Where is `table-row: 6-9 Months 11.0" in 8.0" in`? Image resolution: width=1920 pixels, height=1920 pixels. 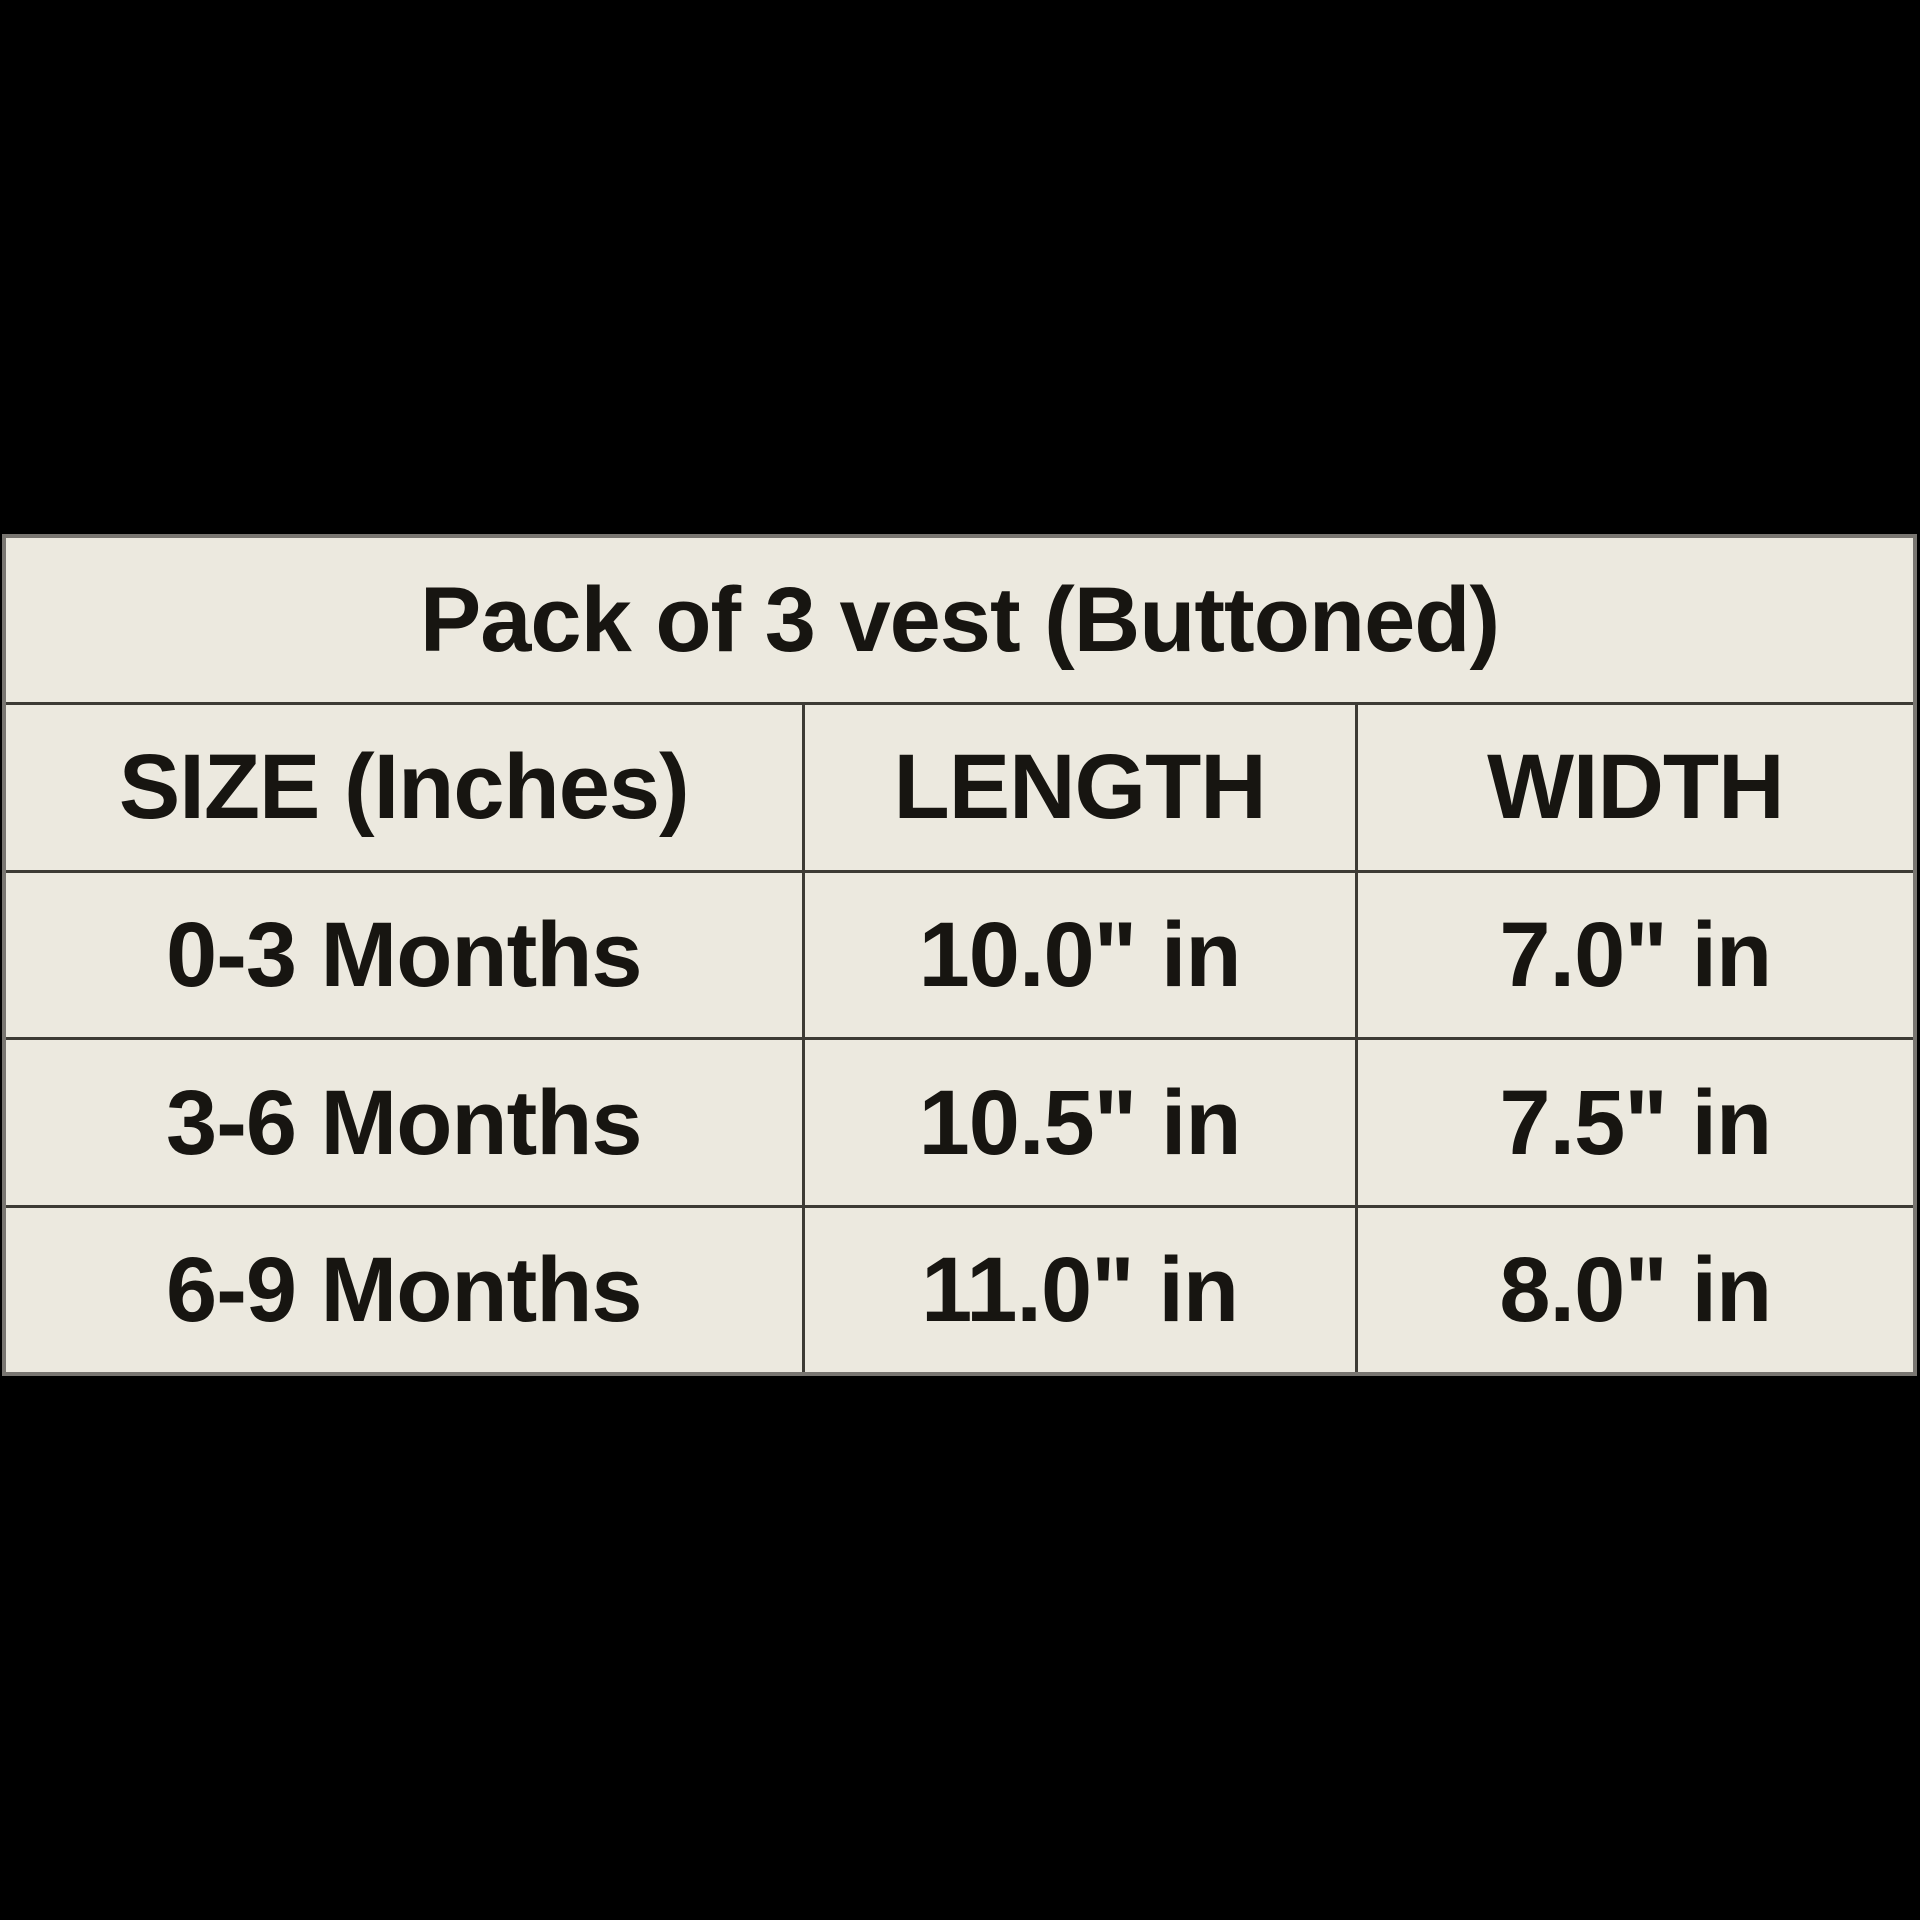 table-row: 6-9 Months 11.0" in 8.0" in is located at coordinates (959, 1288).